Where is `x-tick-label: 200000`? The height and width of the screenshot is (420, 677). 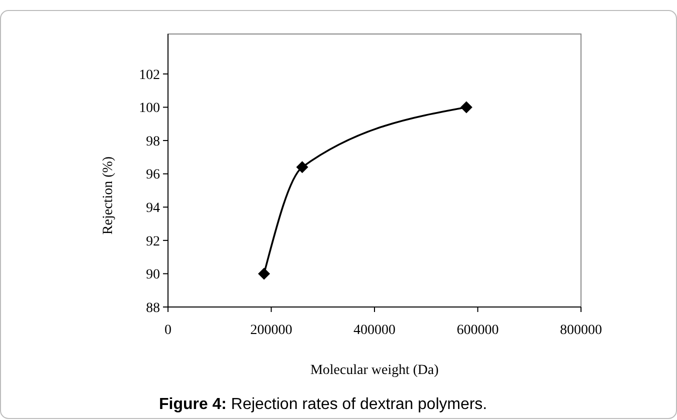
x-tick-label: 200000 is located at coordinates (271, 330).